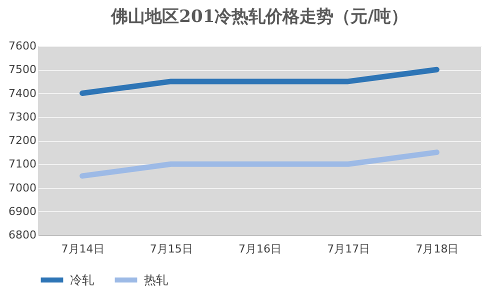 This screenshot has height=296, width=495. I want to click on x-tick-label: 7月16日, so click(260, 249).